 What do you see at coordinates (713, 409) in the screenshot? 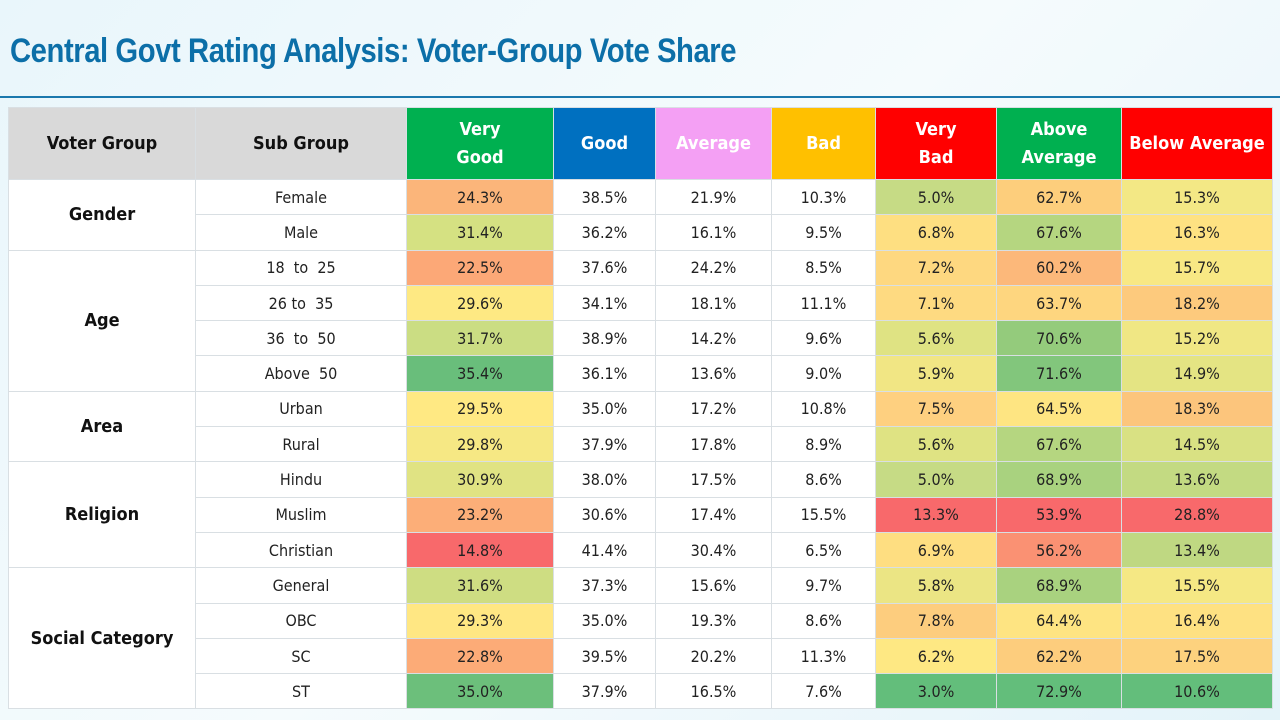
I see `value-cell: 17.2%` at bounding box center [713, 409].